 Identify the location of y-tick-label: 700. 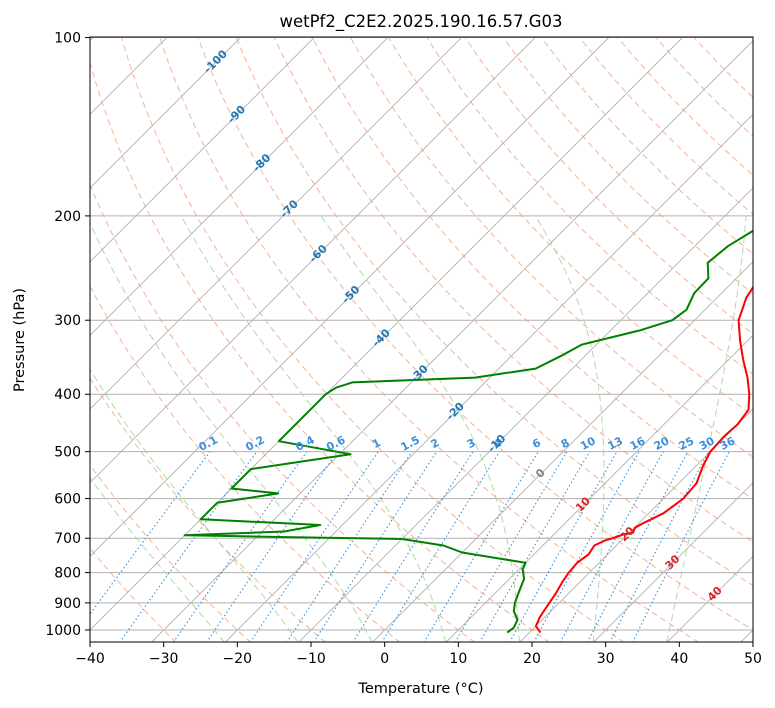
(67, 539).